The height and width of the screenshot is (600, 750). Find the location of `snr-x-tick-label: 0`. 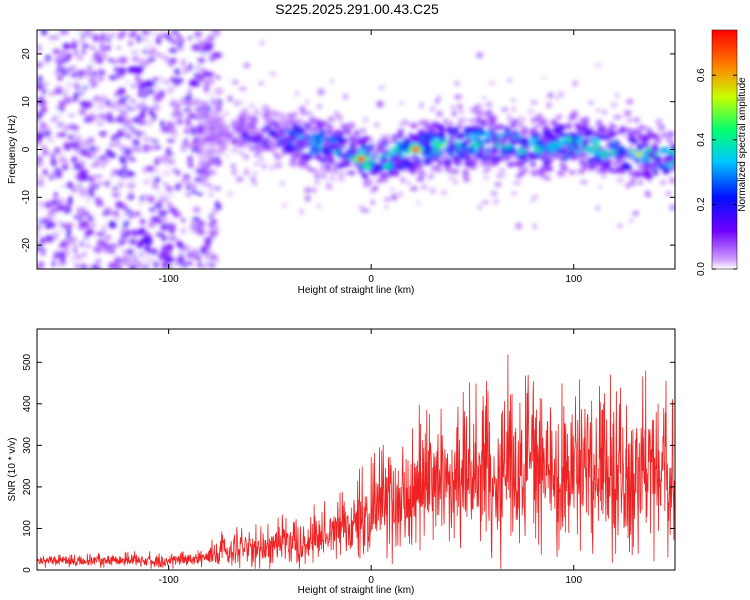

snr-x-tick-label: 0 is located at coordinates (371, 580).